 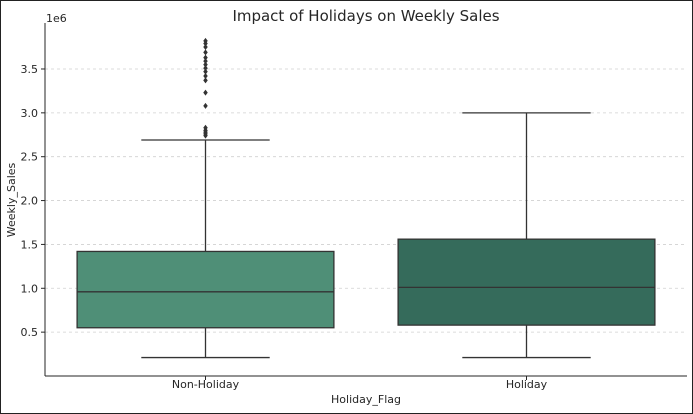 What do you see at coordinates (206, 384) in the screenshot?
I see `x-tick-label: Non-Holiday` at bounding box center [206, 384].